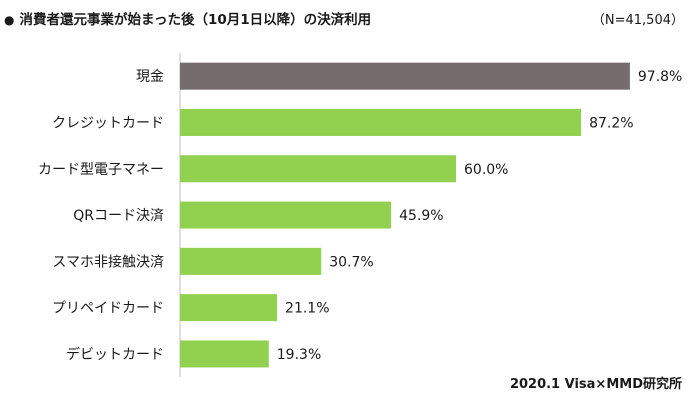  I want to click on category-label: デビットカード, so click(115, 354).